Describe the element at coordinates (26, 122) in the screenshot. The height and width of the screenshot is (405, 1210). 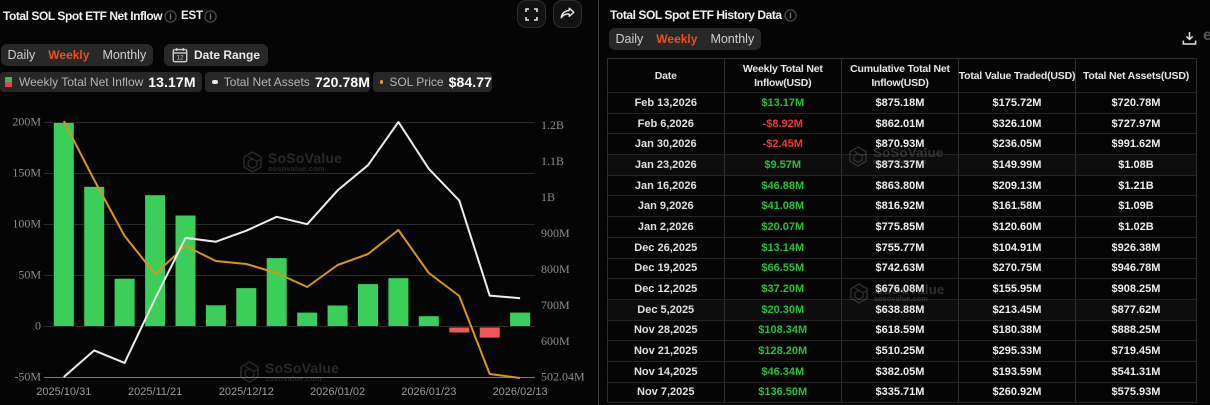
I see `svg-text: 200M` at that location.